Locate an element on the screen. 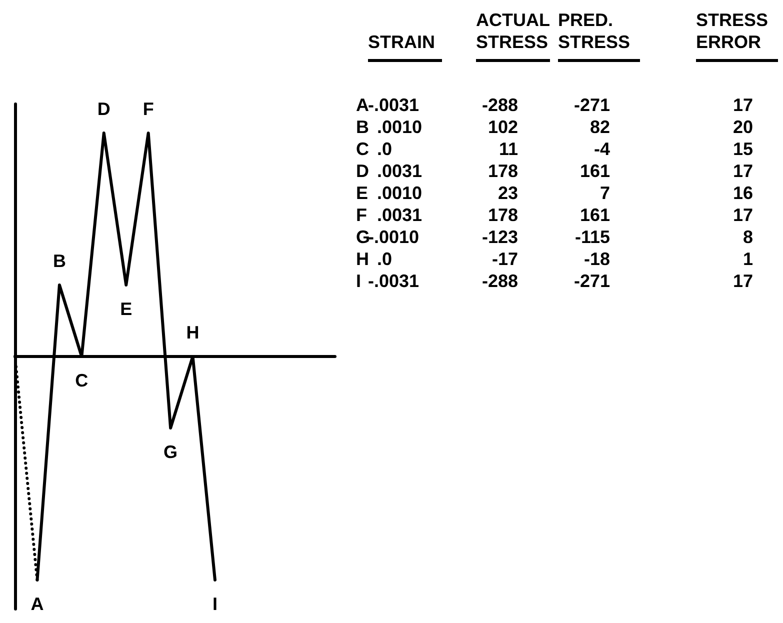  data-label: 1 is located at coordinates (748, 259).